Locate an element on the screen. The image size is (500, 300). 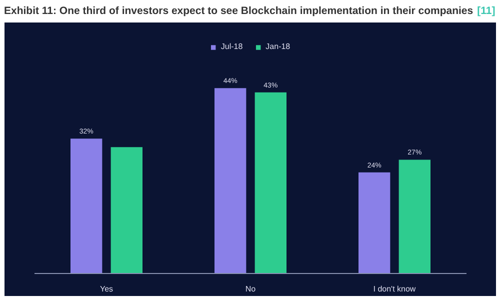
x-tick-label: Yes is located at coordinates (107, 289).